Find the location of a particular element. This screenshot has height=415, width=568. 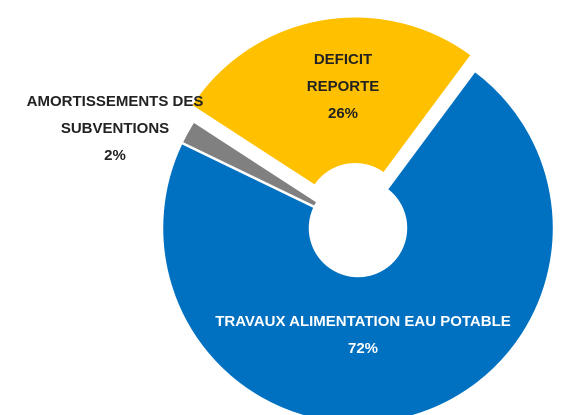

value-label: 26% is located at coordinates (343, 113).